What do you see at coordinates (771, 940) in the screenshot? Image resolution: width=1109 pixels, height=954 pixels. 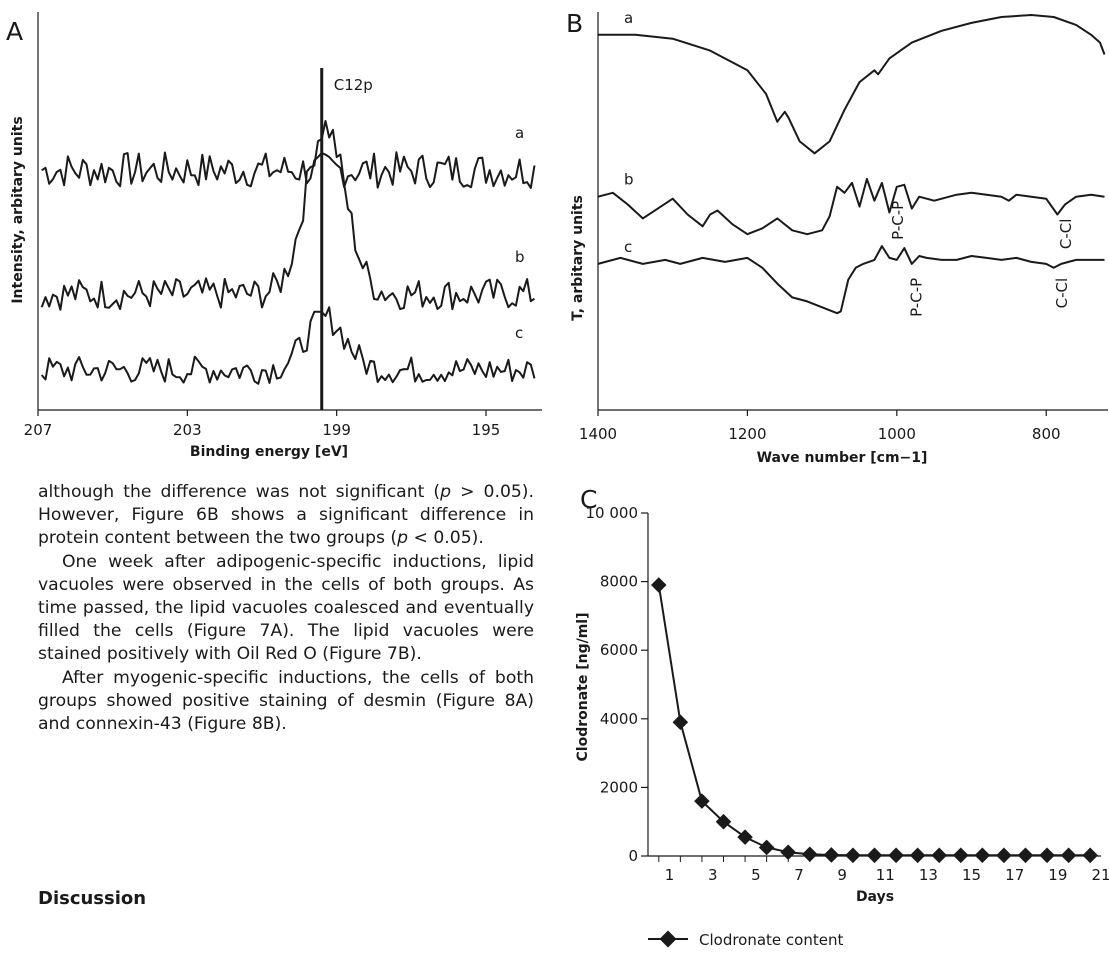 I see `legend-label: Clodronate content` at bounding box center [771, 940].